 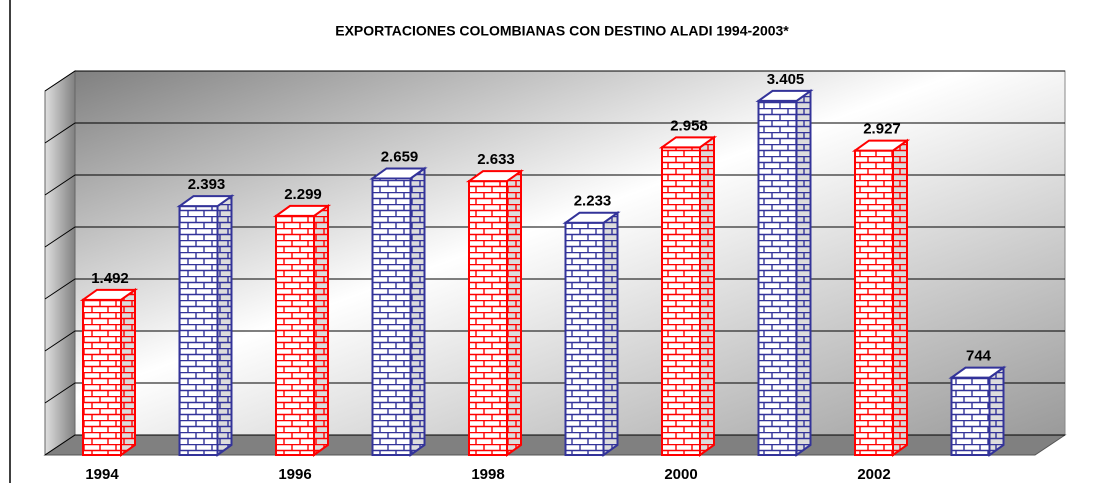 What do you see at coordinates (294, 474) in the screenshot?
I see `x-tick-label: 1996` at bounding box center [294, 474].